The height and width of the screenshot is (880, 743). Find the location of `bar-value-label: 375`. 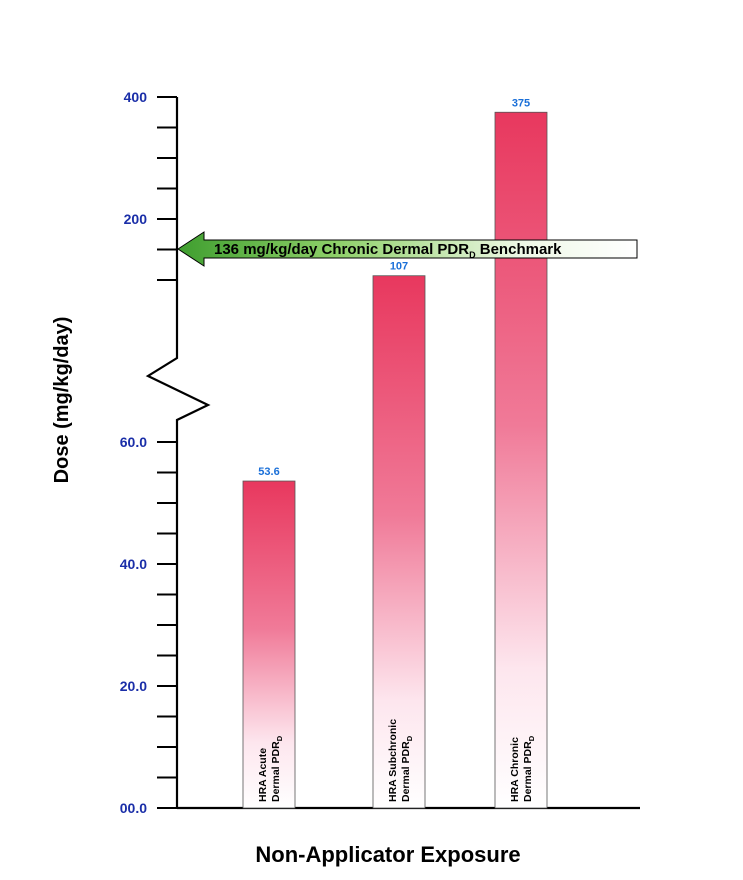

bar-value-label: 375 is located at coordinates (521, 103).